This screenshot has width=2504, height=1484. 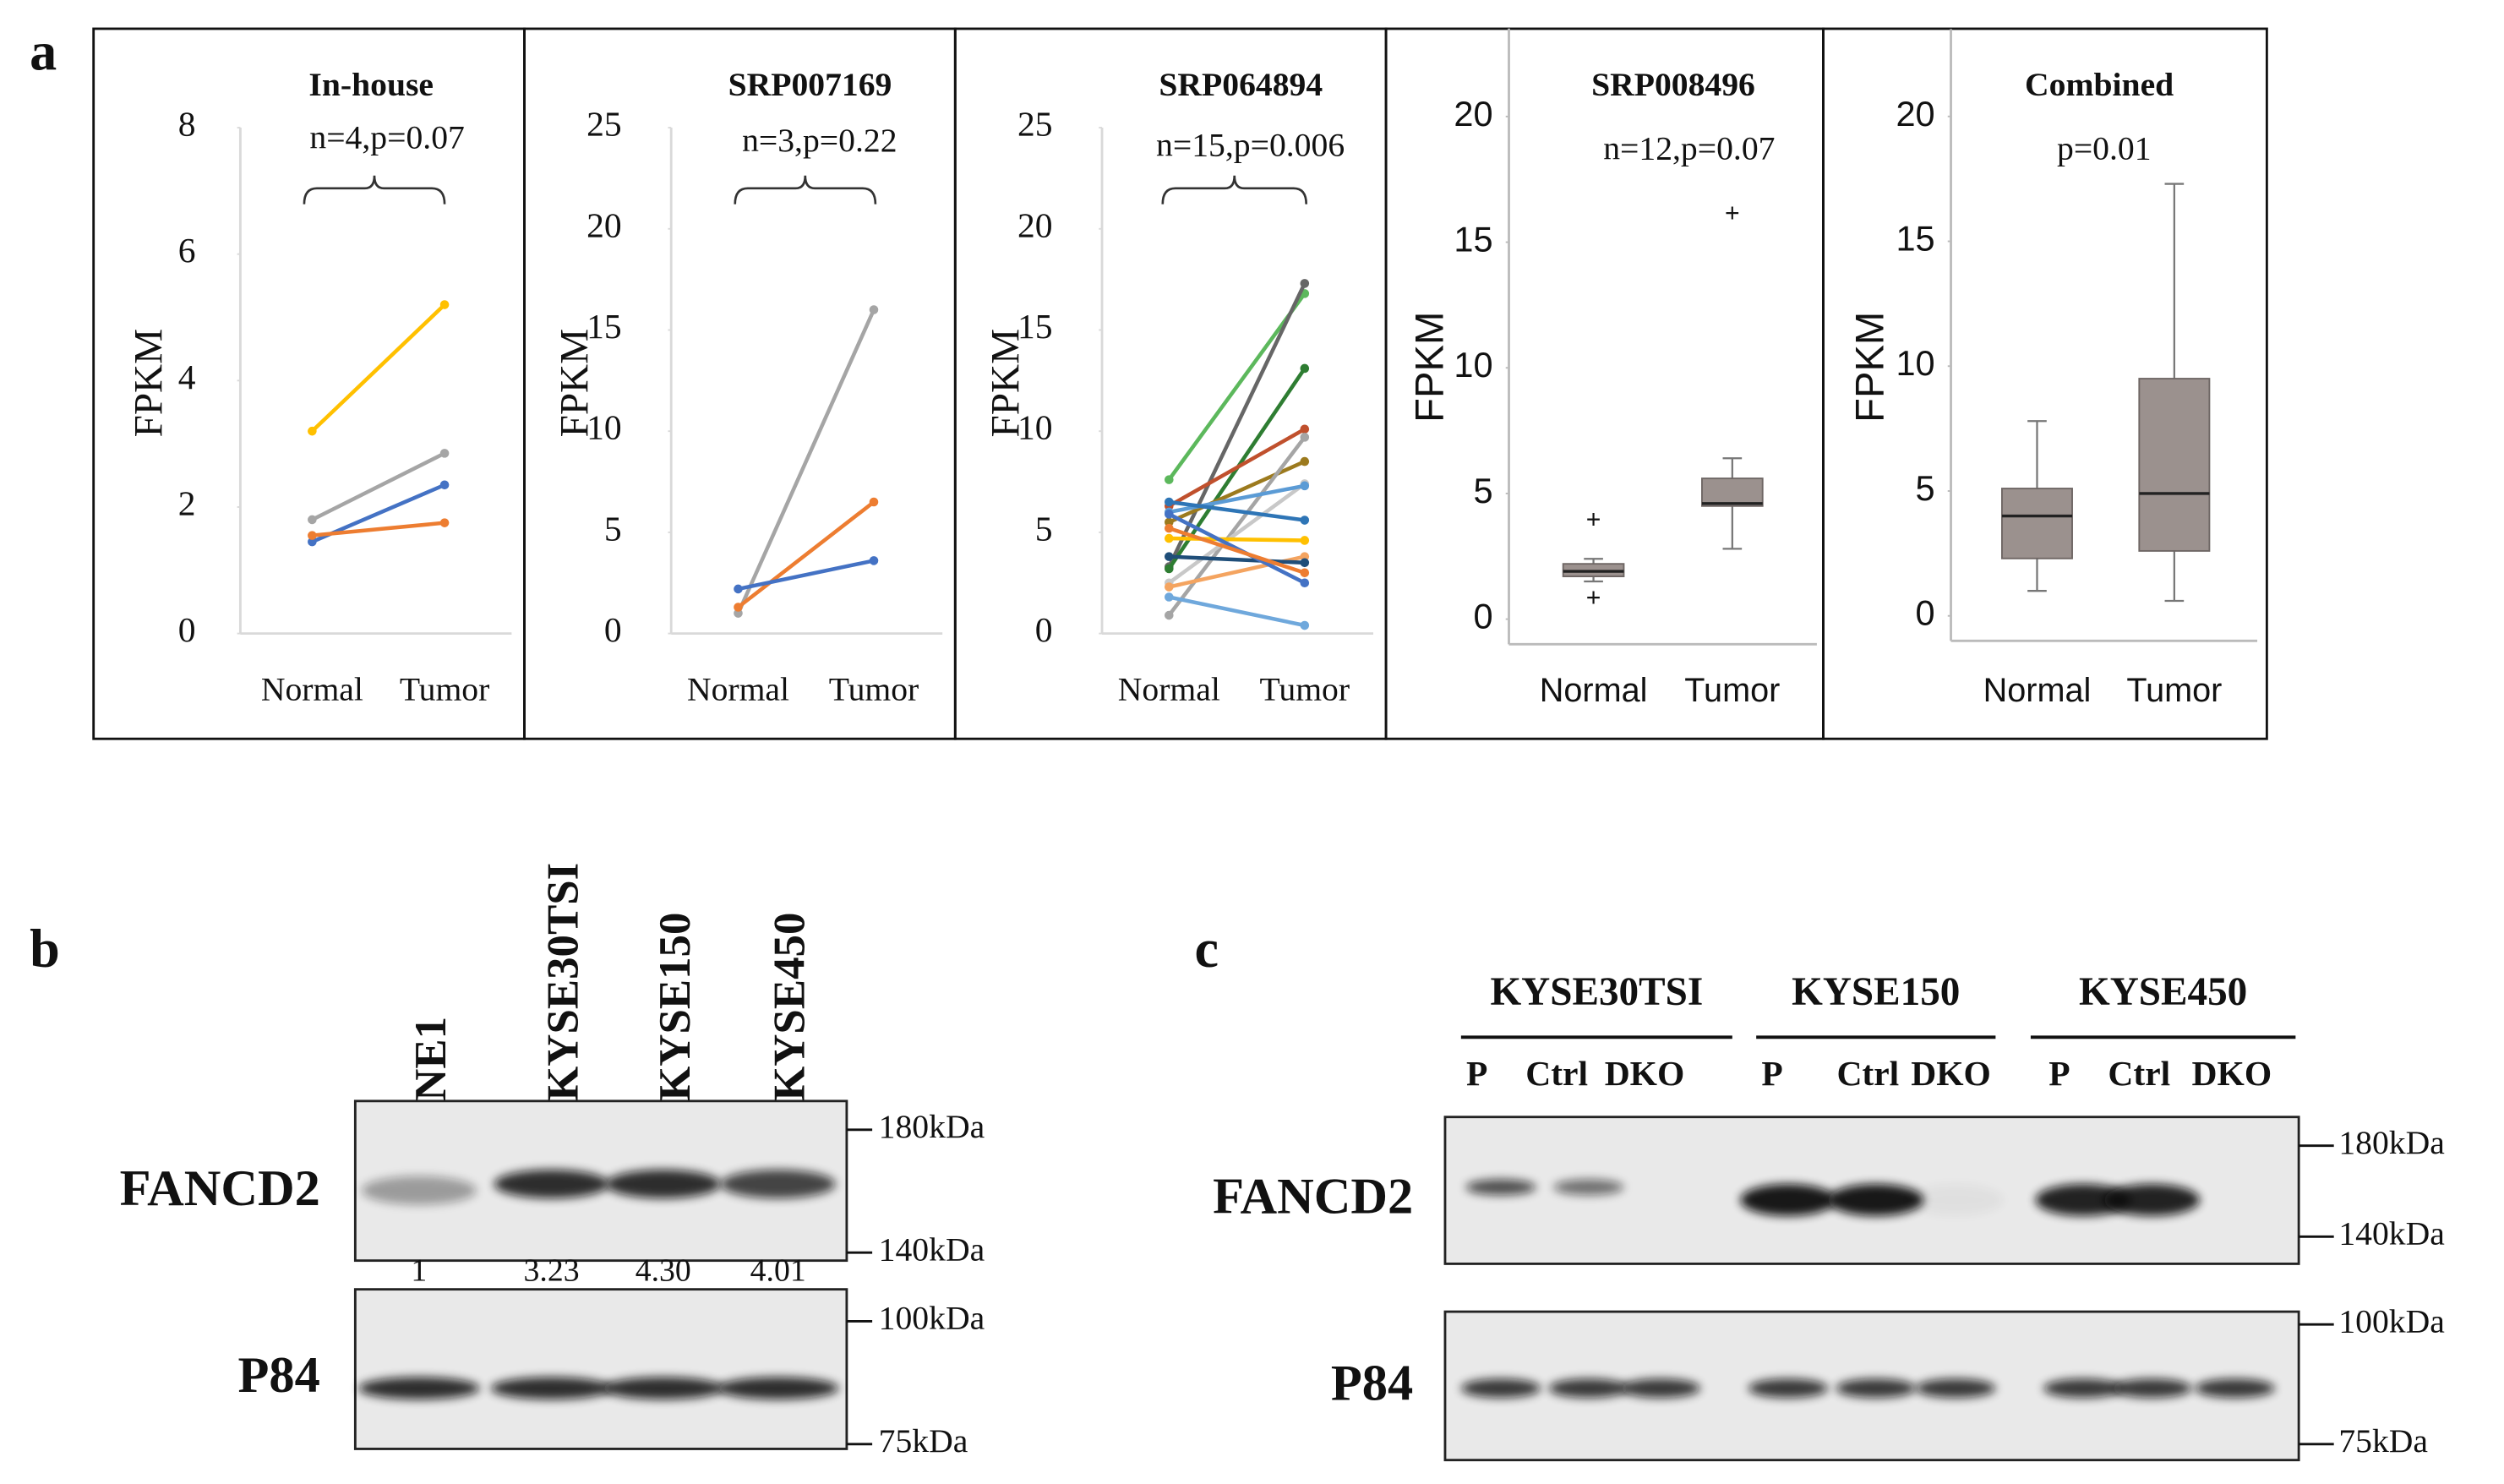 I want to click on chart-title: In-house, so click(x=371, y=84).